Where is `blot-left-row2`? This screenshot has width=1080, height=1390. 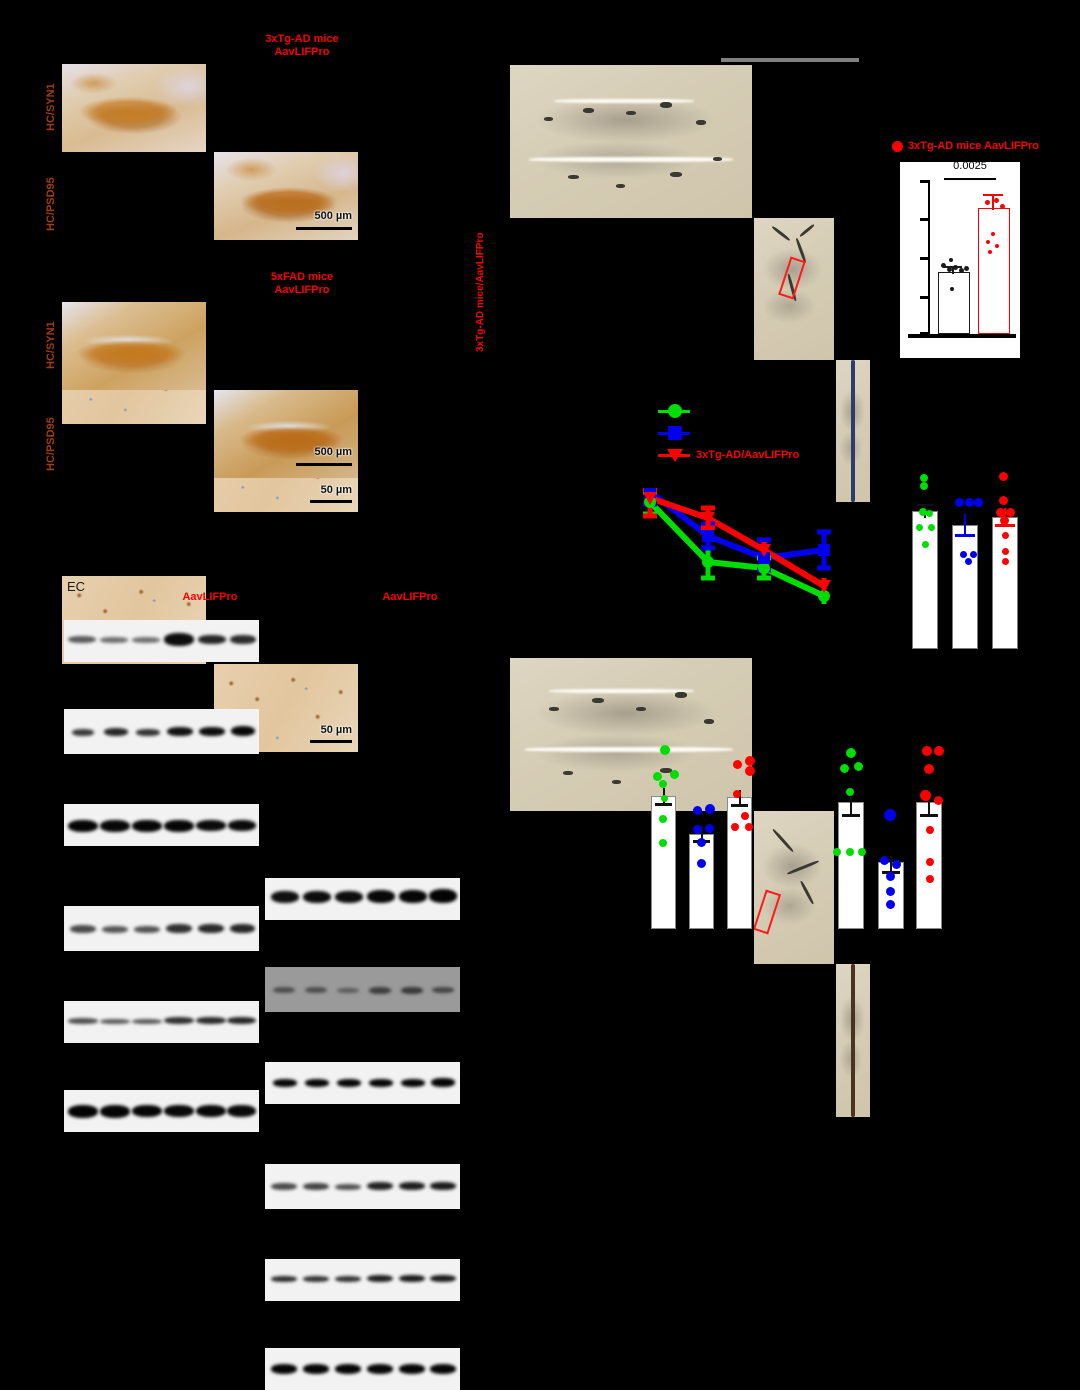
blot-left-row2 is located at coordinates (161, 731).